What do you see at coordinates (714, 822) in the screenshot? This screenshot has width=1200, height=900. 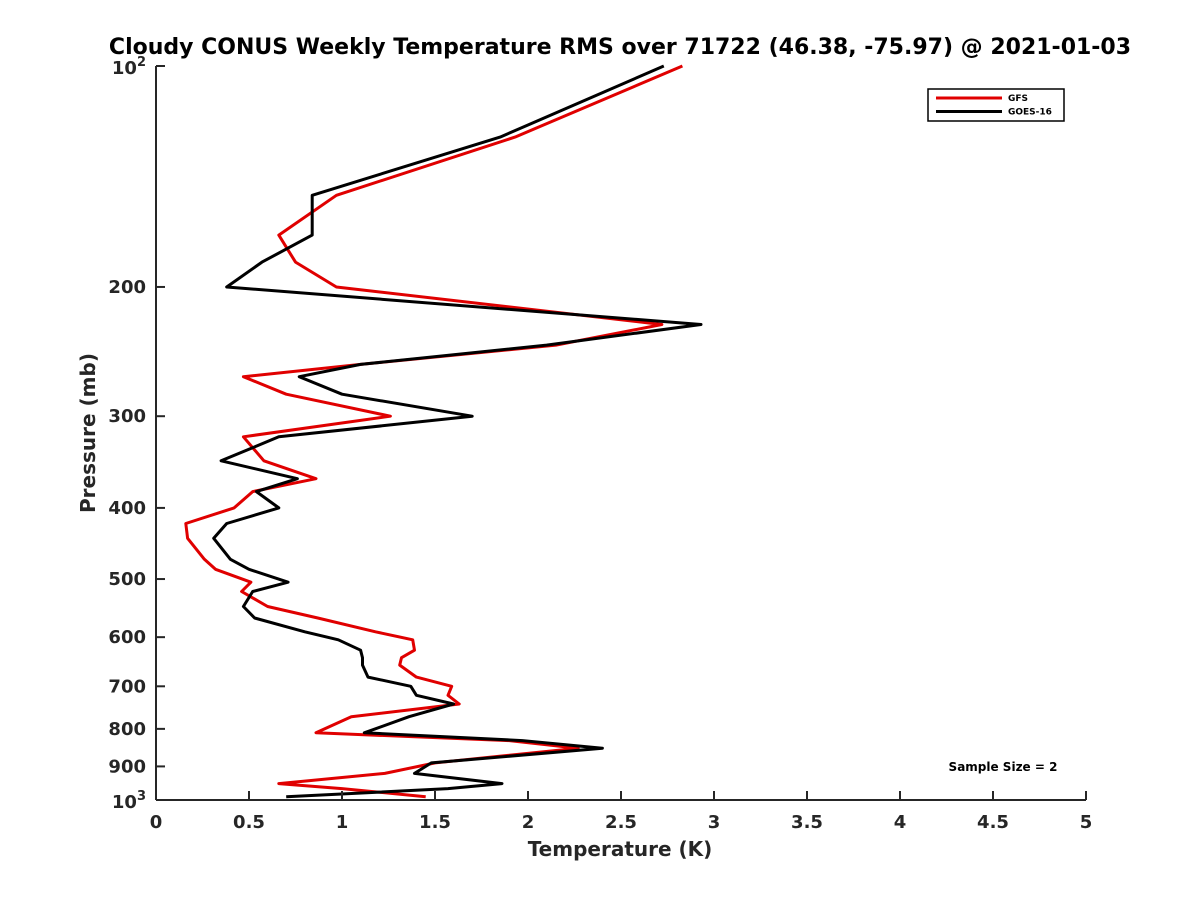 I see `x-tick-label: 3` at bounding box center [714, 822].